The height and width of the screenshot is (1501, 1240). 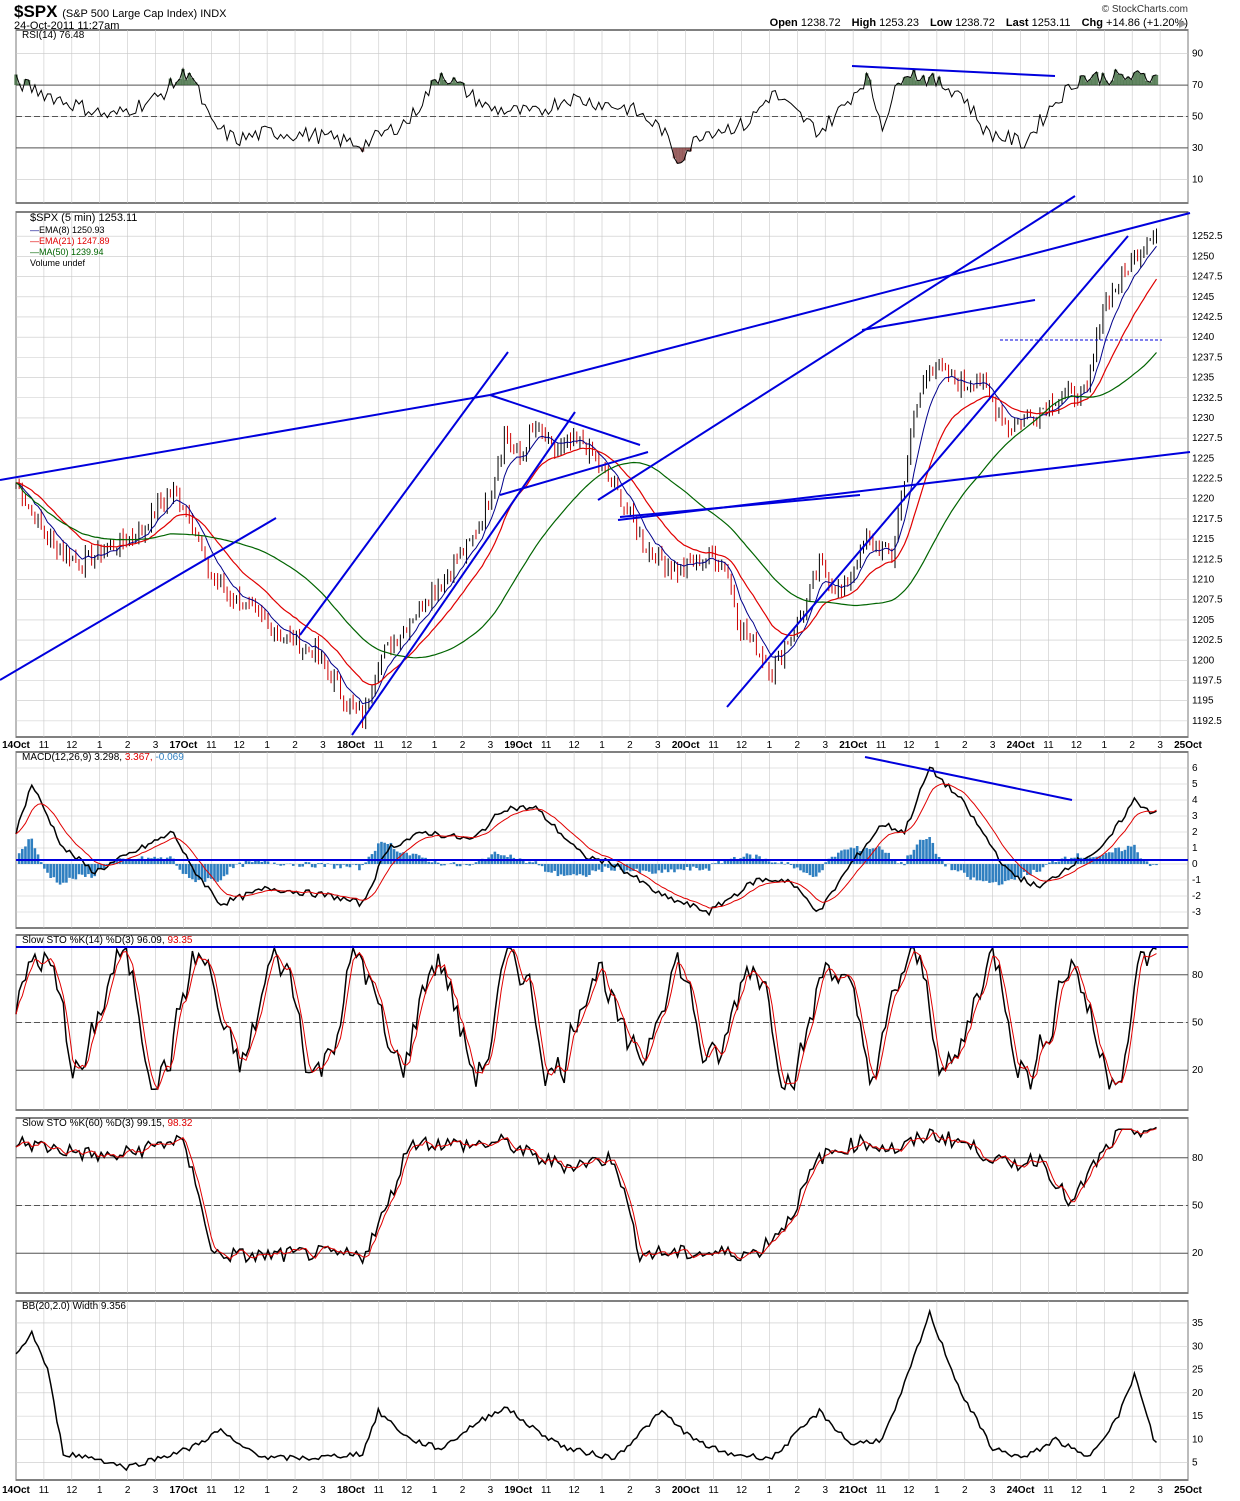 What do you see at coordinates (1147, 23) in the screenshot?
I see `chg-value: +14.86 (+1.20%)` at bounding box center [1147, 23].